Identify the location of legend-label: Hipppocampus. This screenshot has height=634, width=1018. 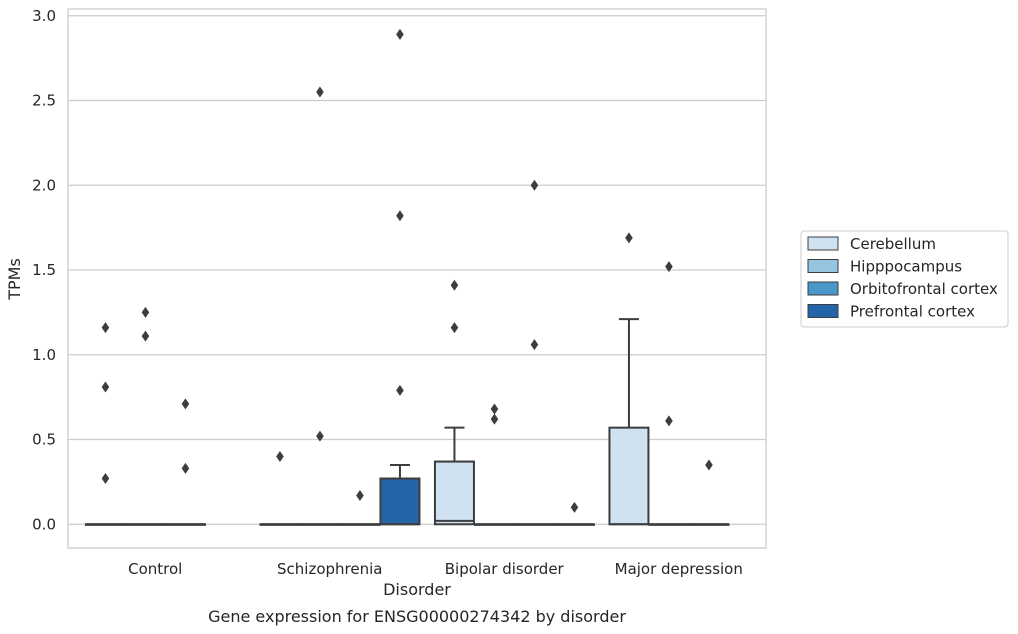
(906, 267).